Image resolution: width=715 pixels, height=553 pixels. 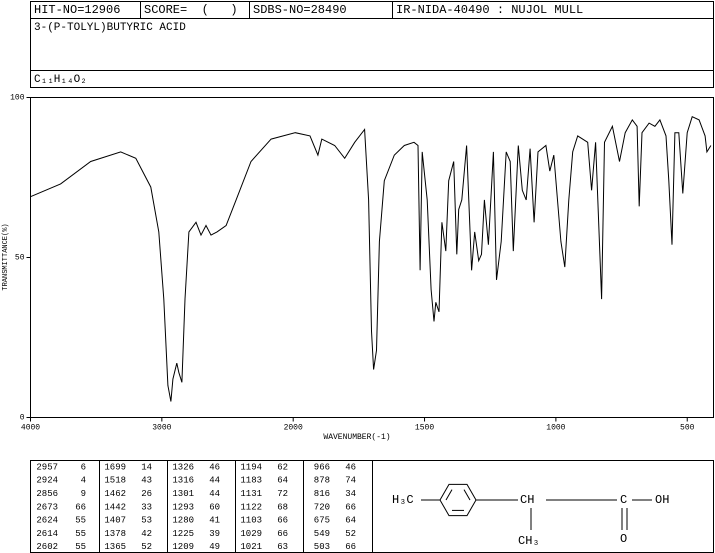 What do you see at coordinates (322, 547) in the screenshot?
I see `peak-wavenumber: 503` at bounding box center [322, 547].